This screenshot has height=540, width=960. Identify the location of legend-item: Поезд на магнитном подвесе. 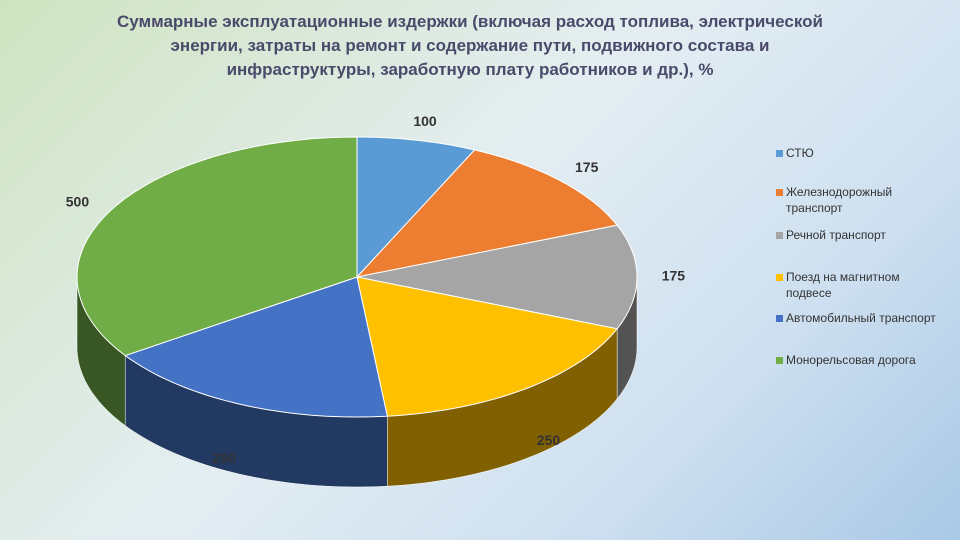
(861, 285).